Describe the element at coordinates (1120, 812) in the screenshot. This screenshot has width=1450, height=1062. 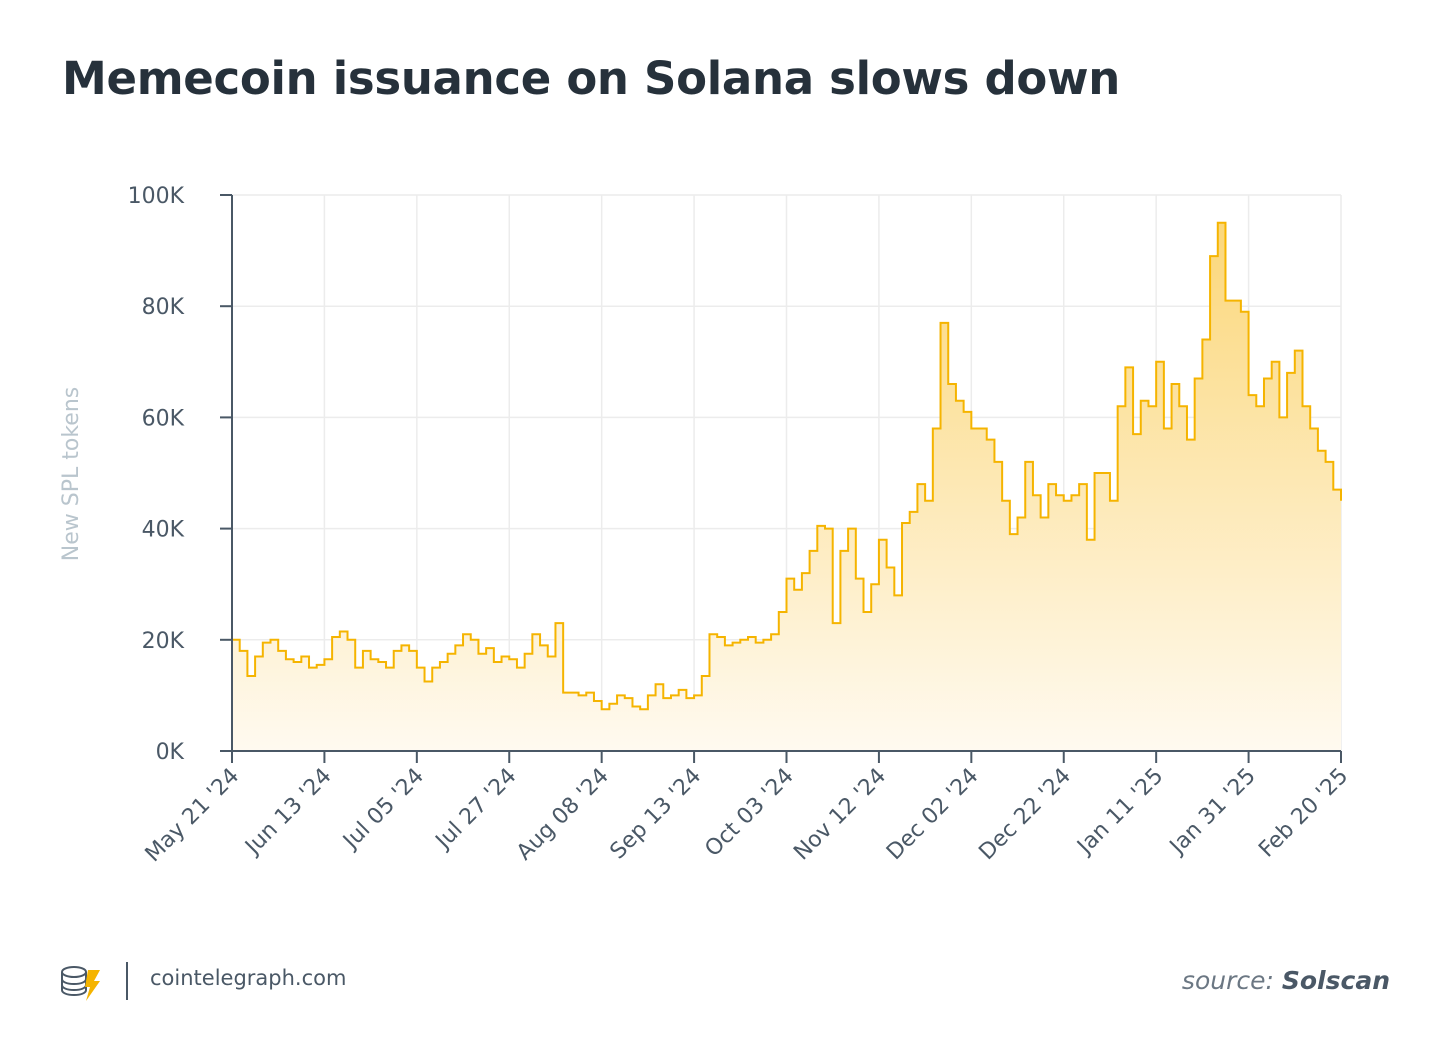
I see `x-tick-label: Jan 11 '25` at that location.